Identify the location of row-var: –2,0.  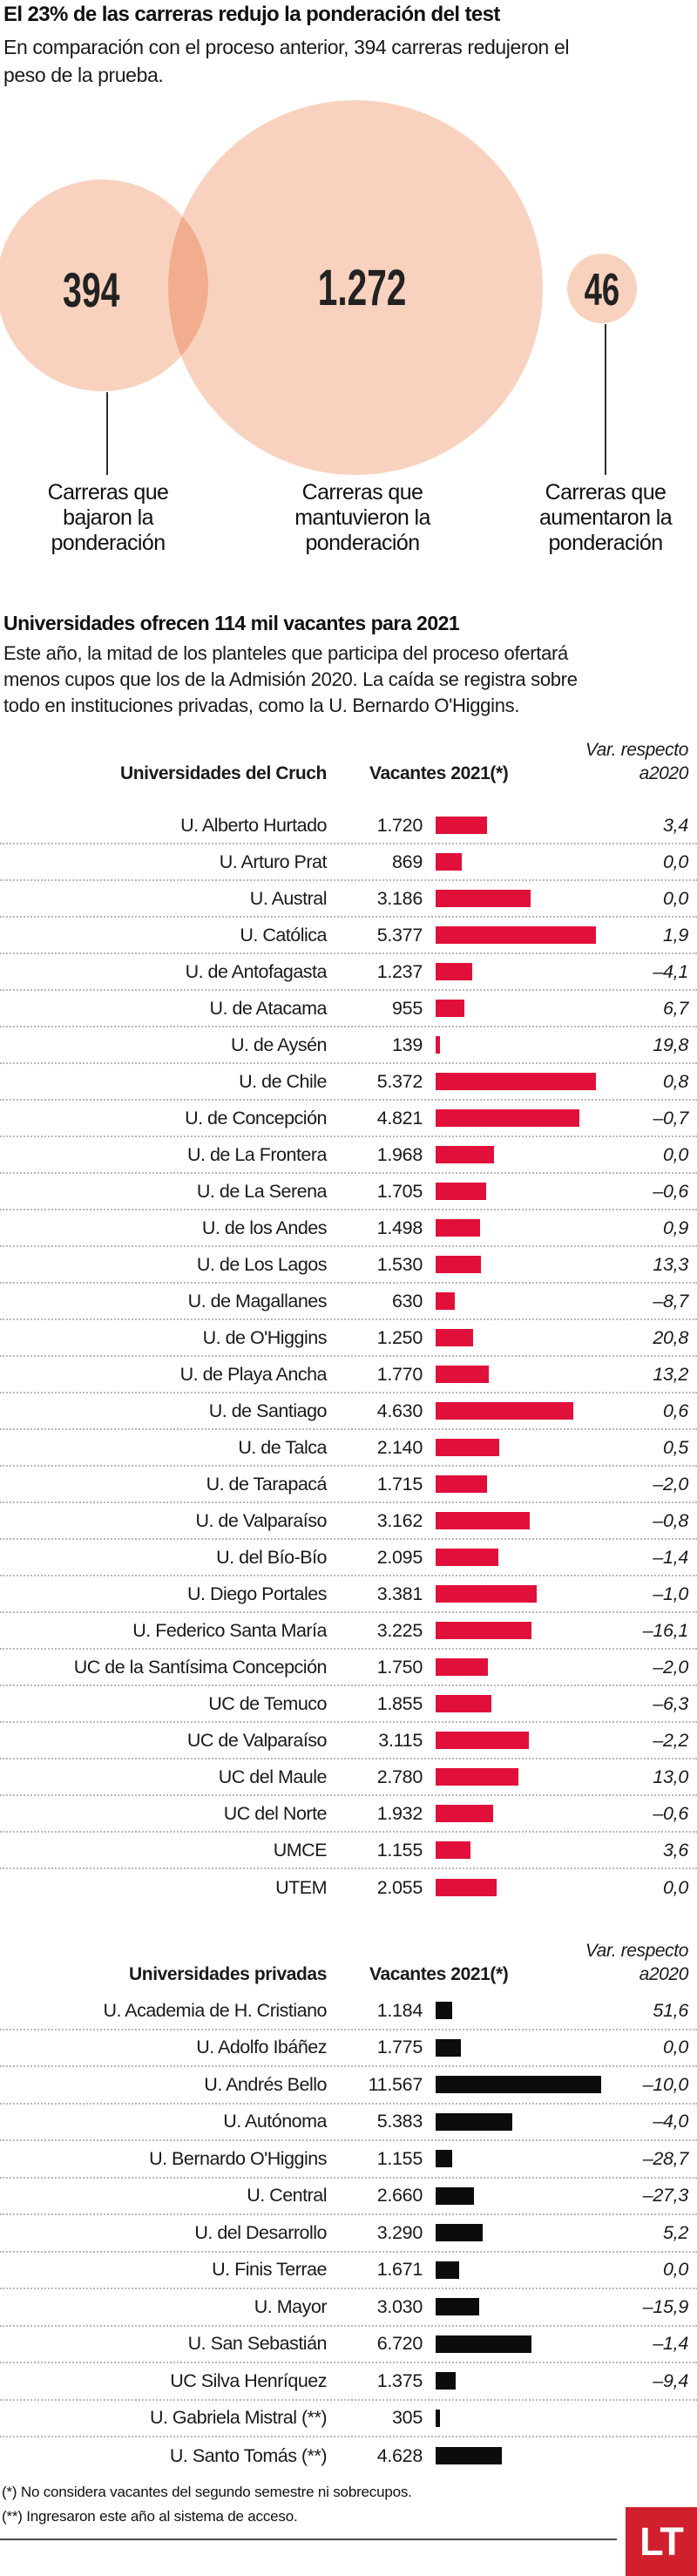
(670, 1667).